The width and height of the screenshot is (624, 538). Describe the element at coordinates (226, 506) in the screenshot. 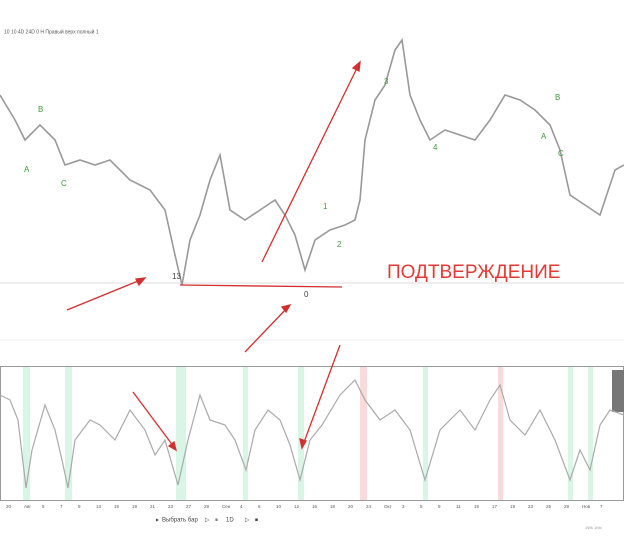

I see `x-tick-label: Сен` at that location.